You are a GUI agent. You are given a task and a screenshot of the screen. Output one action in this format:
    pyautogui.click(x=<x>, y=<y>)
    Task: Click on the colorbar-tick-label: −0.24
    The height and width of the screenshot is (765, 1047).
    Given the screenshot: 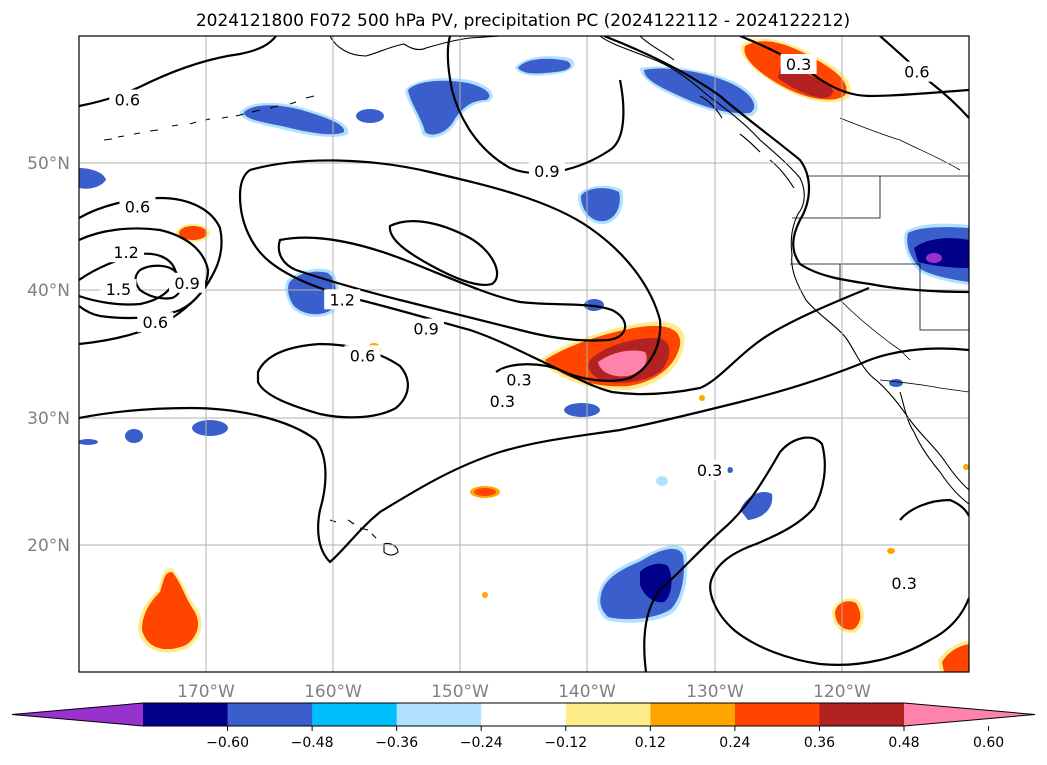 What is the action you would take?
    pyautogui.click(x=481, y=743)
    